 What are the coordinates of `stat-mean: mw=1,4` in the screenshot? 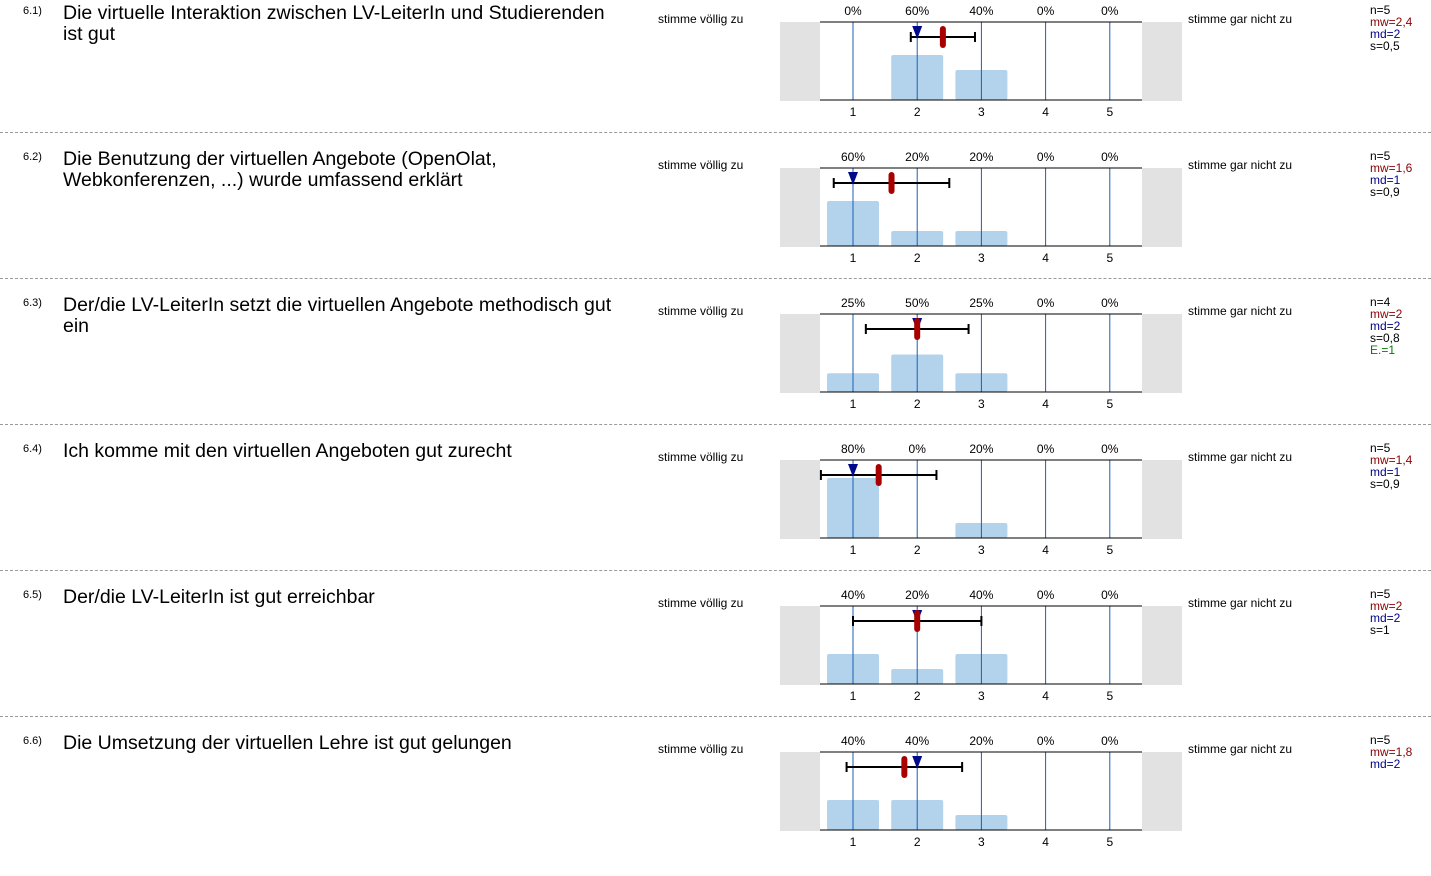 It's located at (1391, 460).